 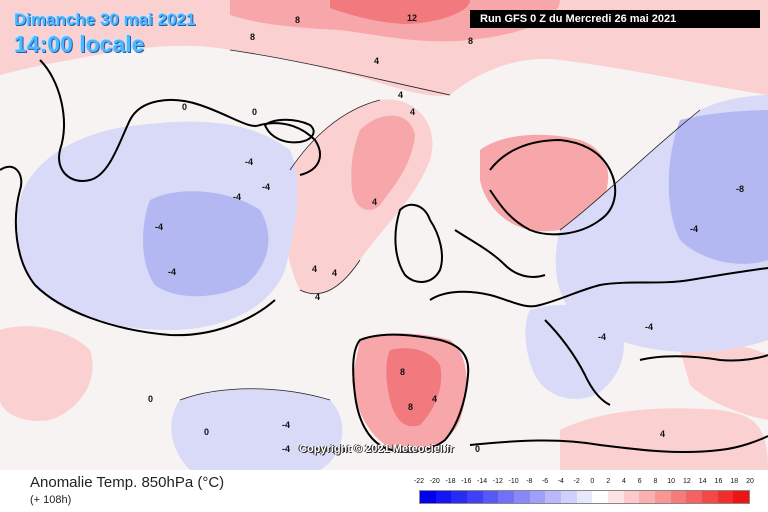 I want to click on variable-title: Anomalie Temp. 850hPa (°C), so click(x=127, y=482).